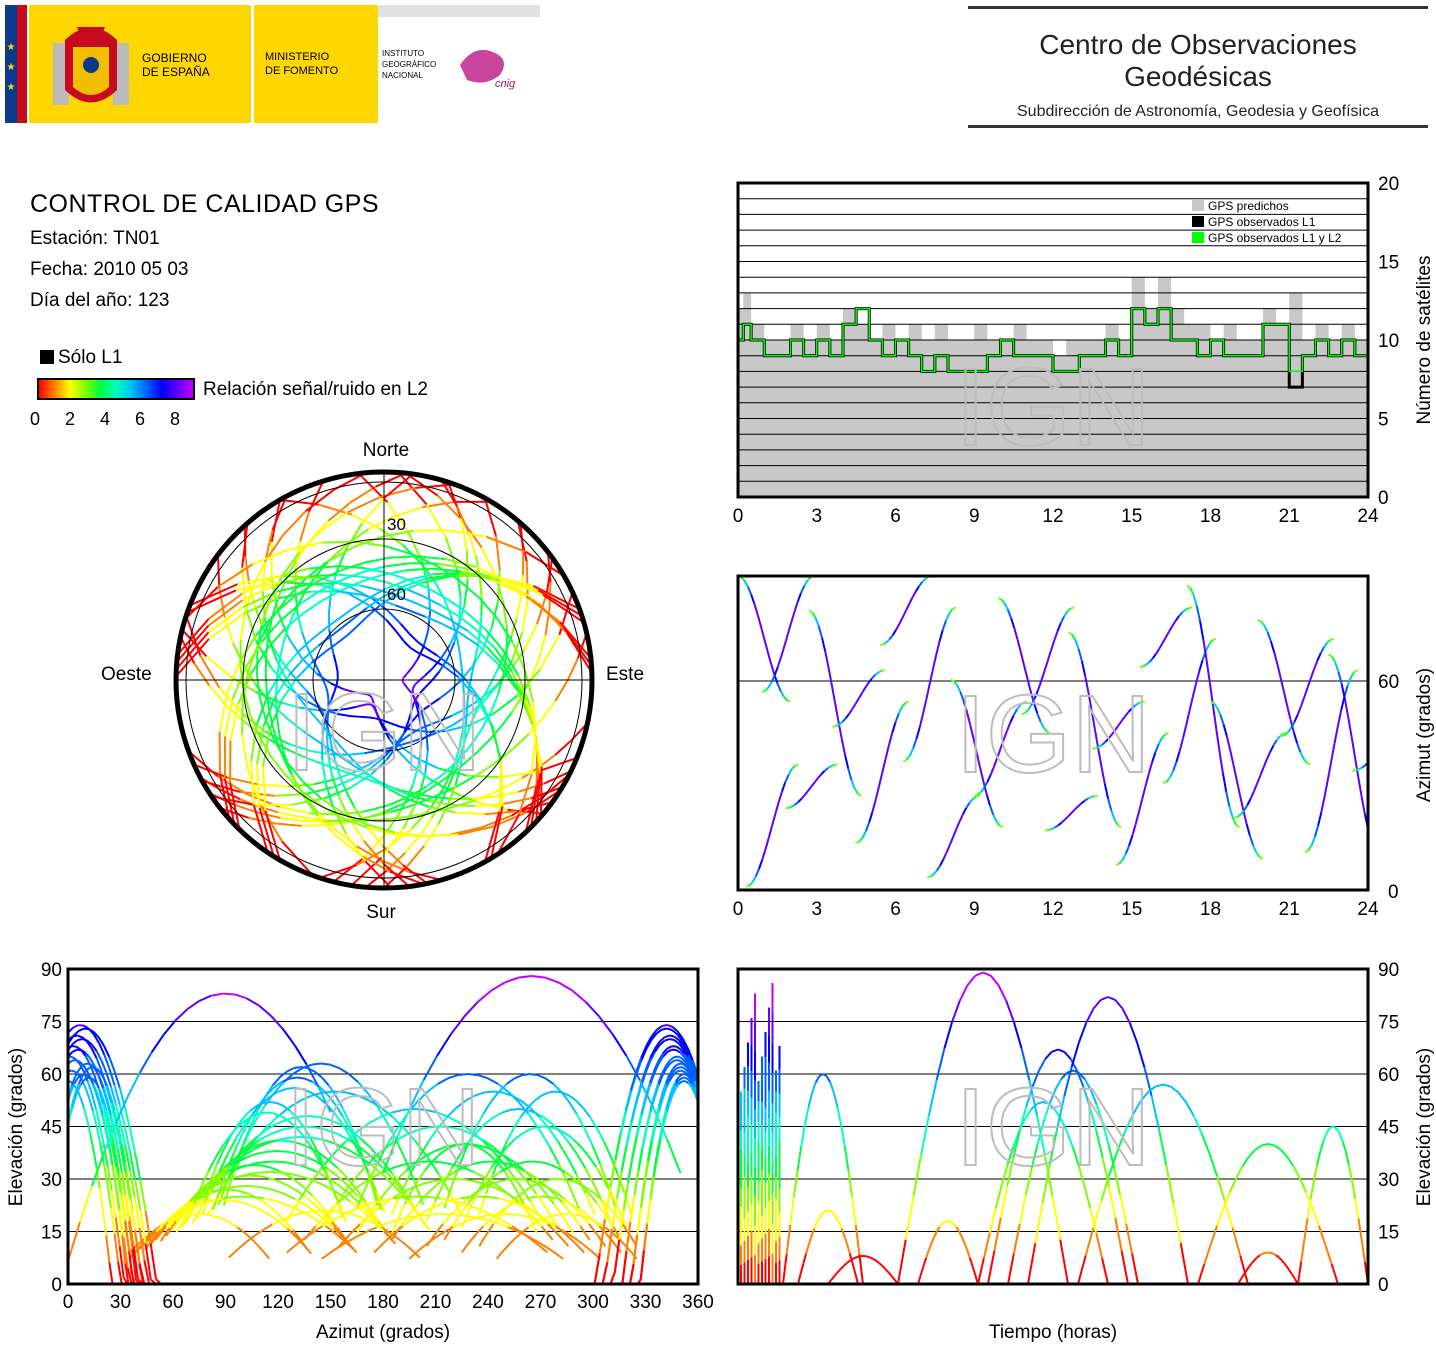  I want to click on satellites-ytick: 15, so click(1388, 263).